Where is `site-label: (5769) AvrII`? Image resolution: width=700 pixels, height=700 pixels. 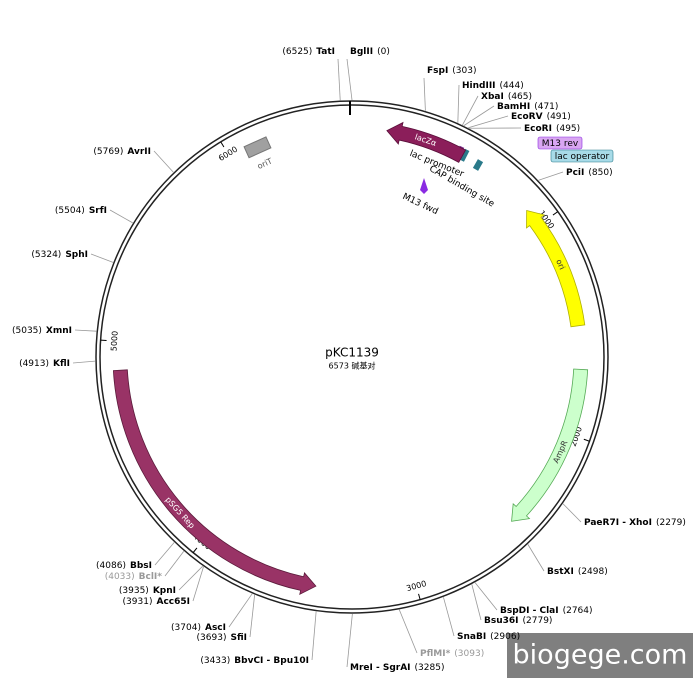
site-label: (5769) AvrII is located at coordinates (122, 152).